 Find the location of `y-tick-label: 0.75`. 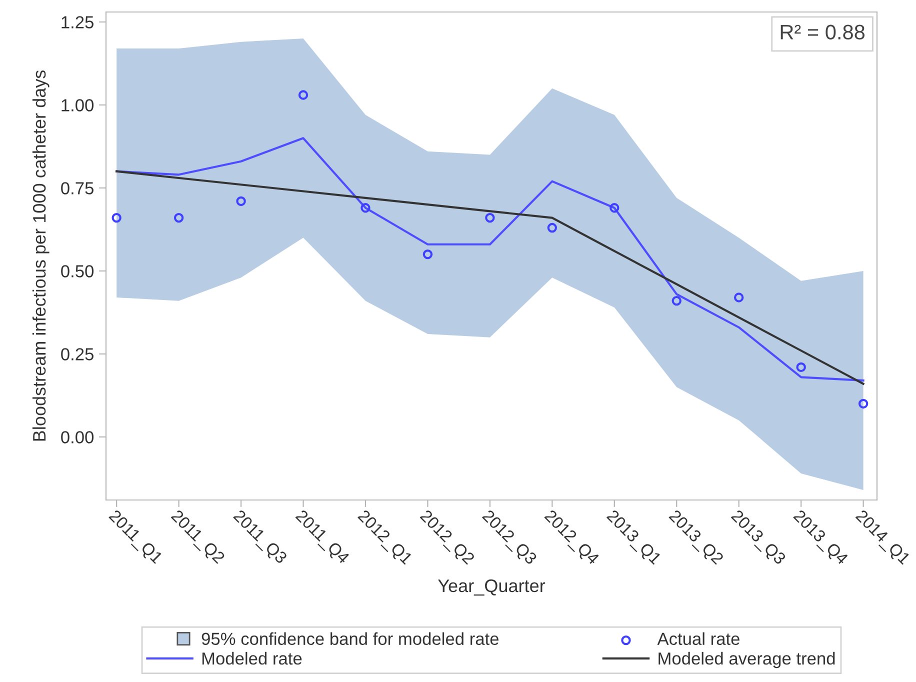

y-tick-label: 0.75 is located at coordinates (77, 188).